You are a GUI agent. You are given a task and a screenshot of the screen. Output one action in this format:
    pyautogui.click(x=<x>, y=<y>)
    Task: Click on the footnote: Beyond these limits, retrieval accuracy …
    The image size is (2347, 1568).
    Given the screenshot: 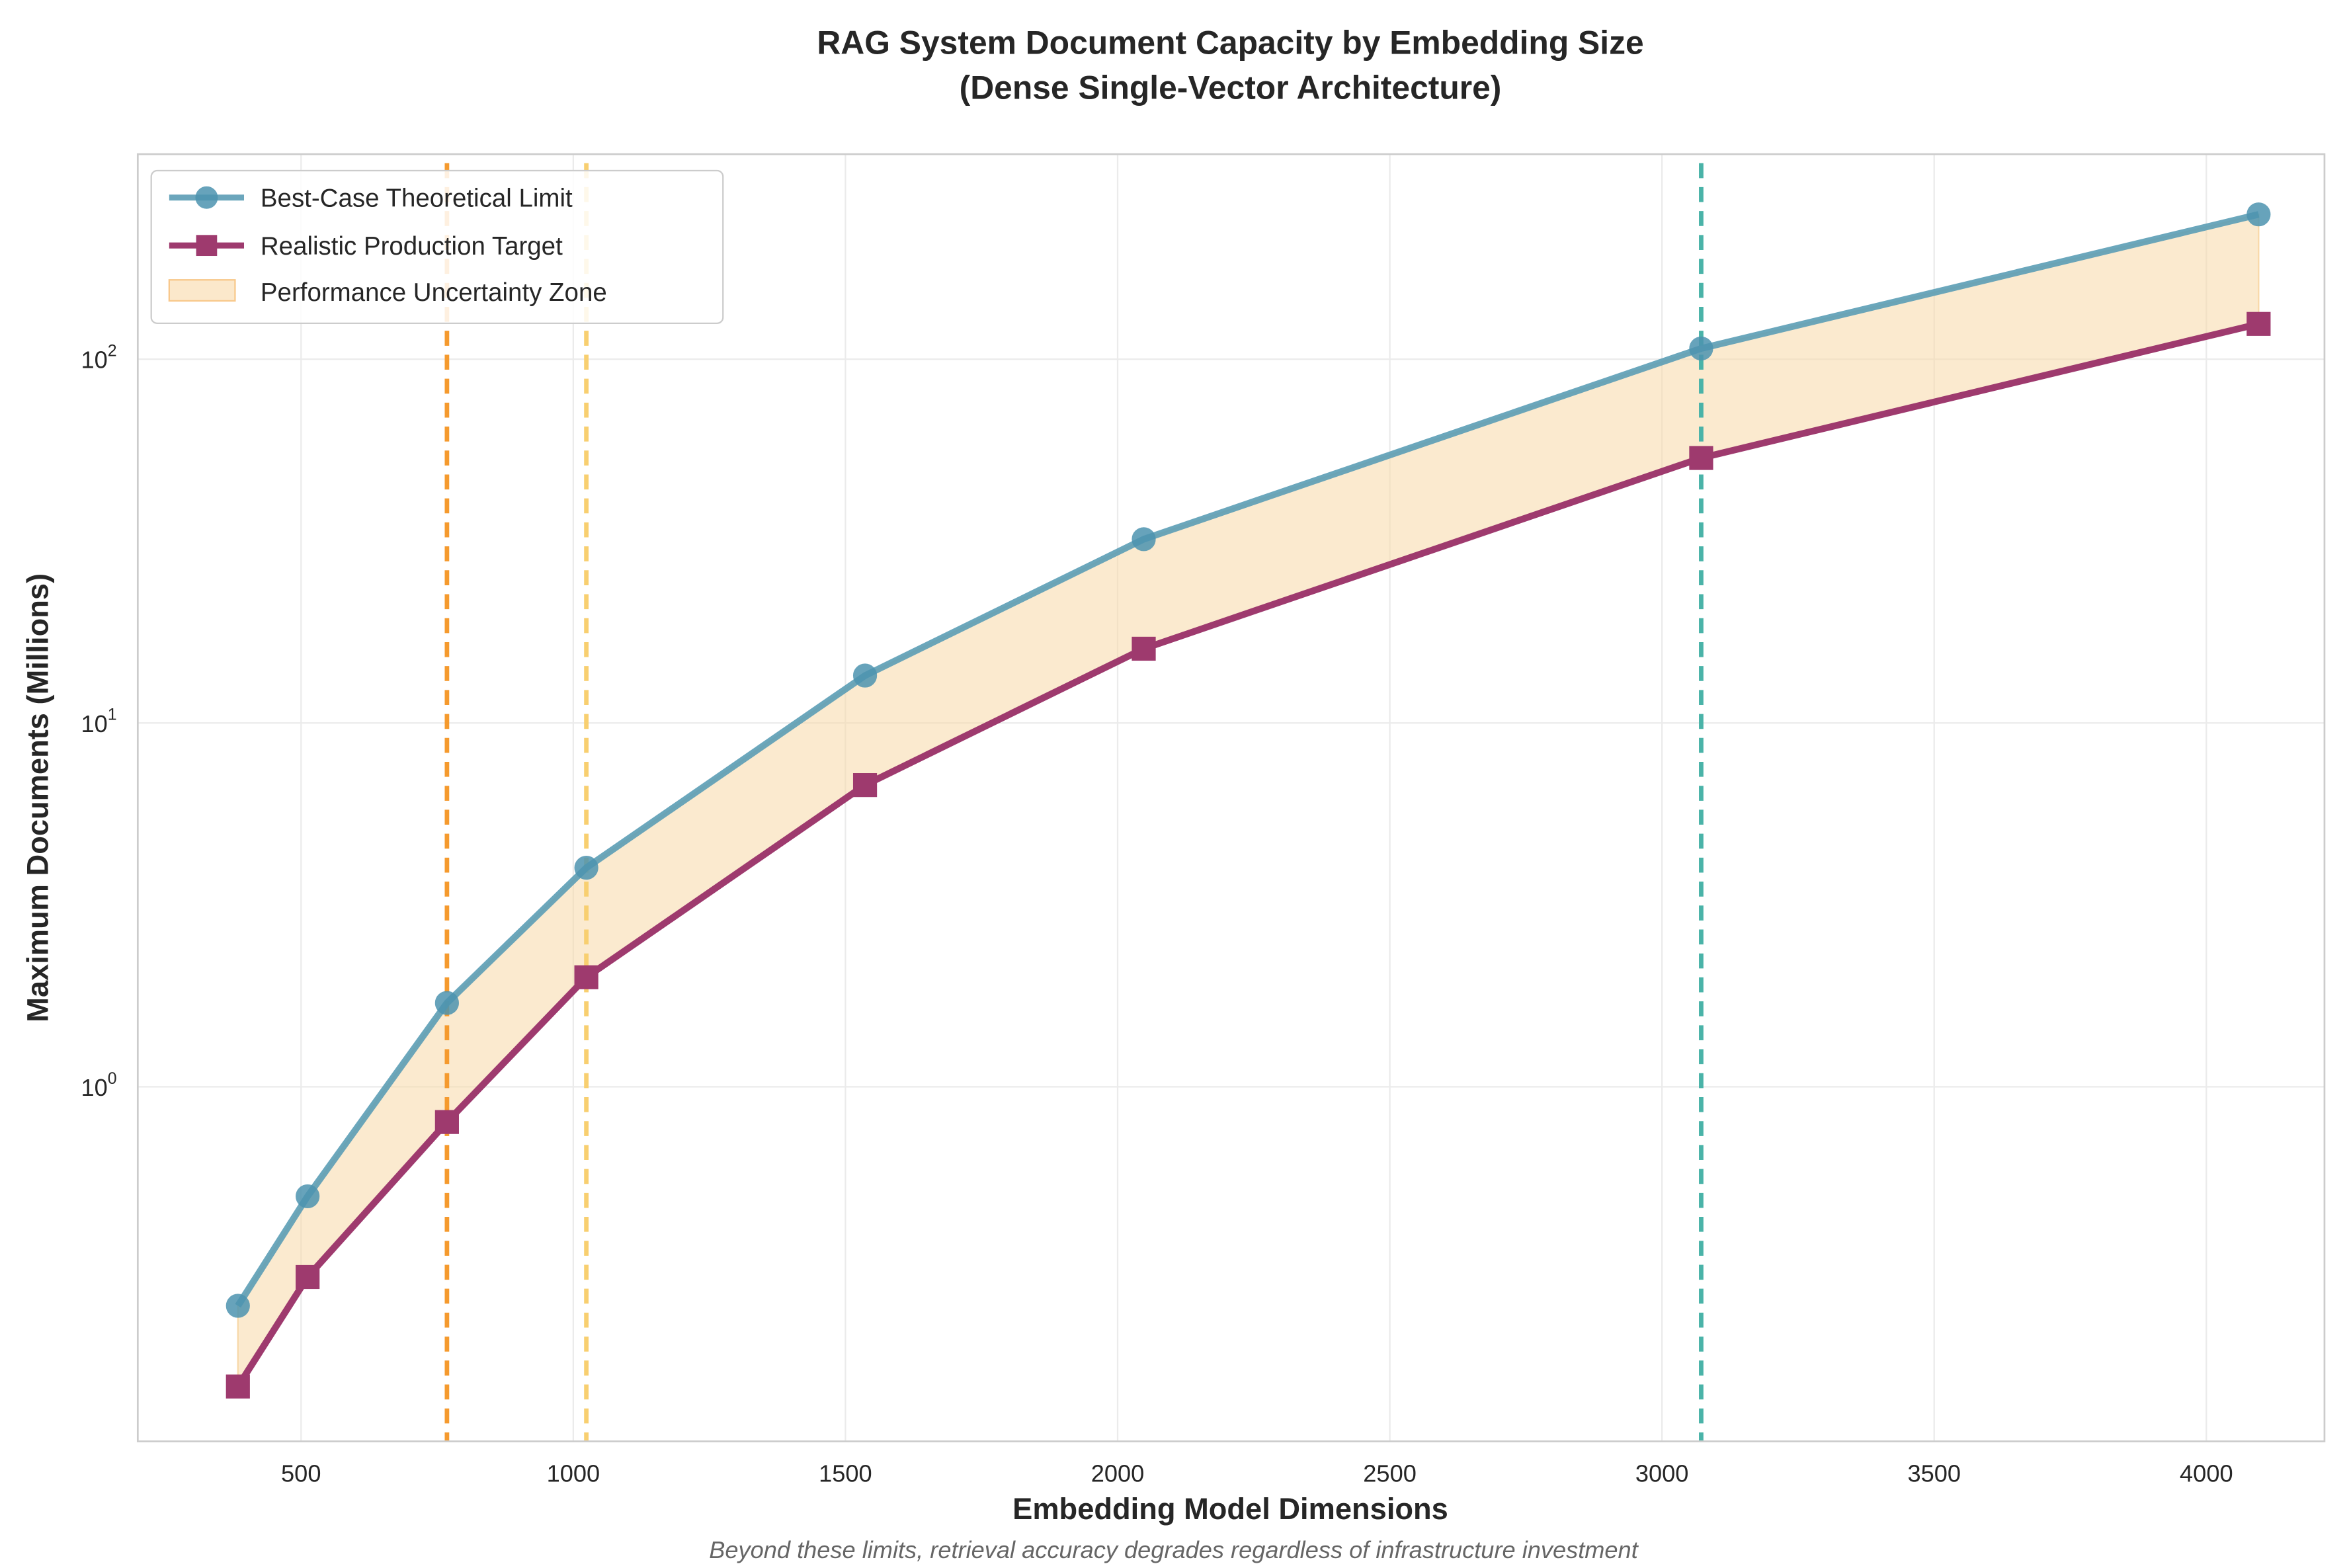 What is the action you would take?
    pyautogui.click(x=1174, y=1549)
    